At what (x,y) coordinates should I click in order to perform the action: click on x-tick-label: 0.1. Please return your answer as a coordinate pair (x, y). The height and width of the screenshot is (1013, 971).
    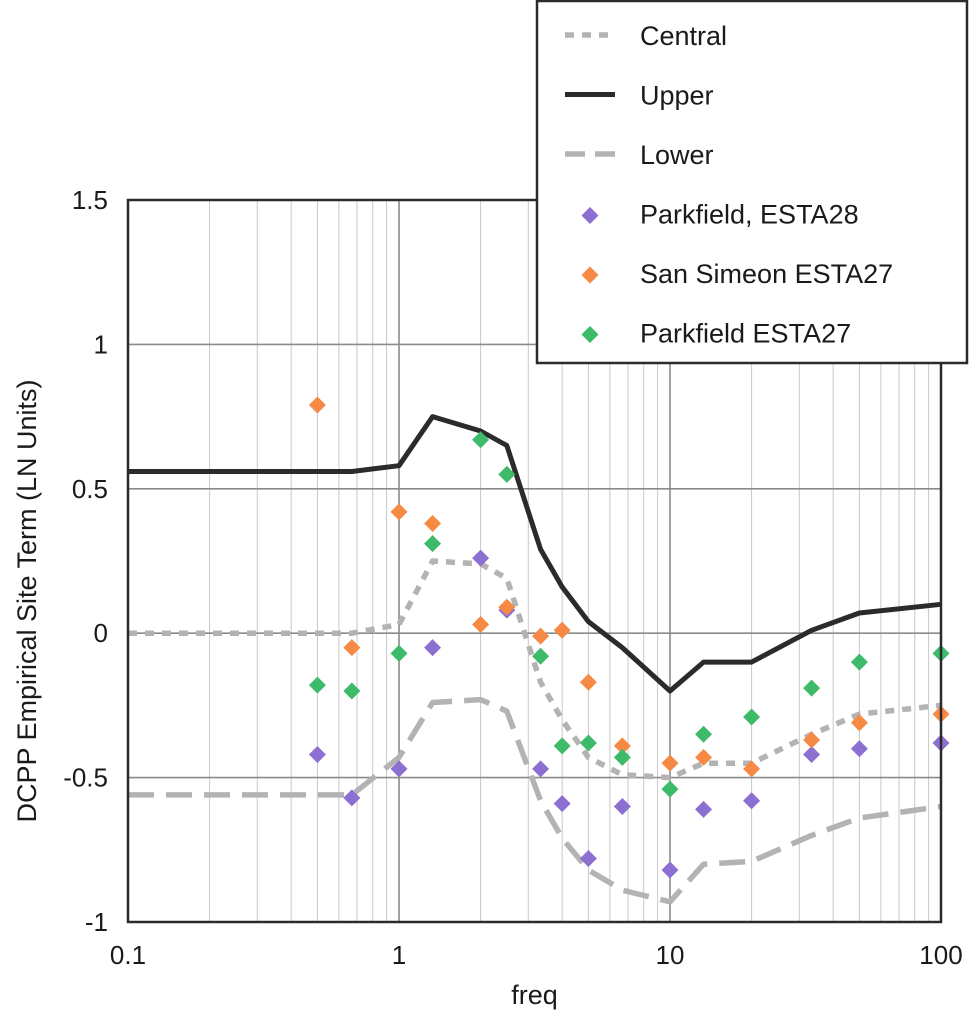
    Looking at the image, I should click on (128, 955).